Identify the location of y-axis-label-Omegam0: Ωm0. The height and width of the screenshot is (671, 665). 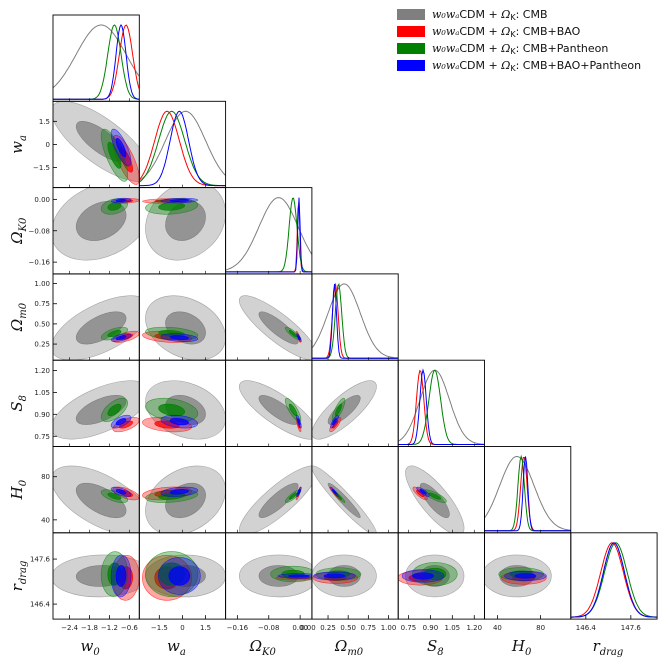
(18, 317).